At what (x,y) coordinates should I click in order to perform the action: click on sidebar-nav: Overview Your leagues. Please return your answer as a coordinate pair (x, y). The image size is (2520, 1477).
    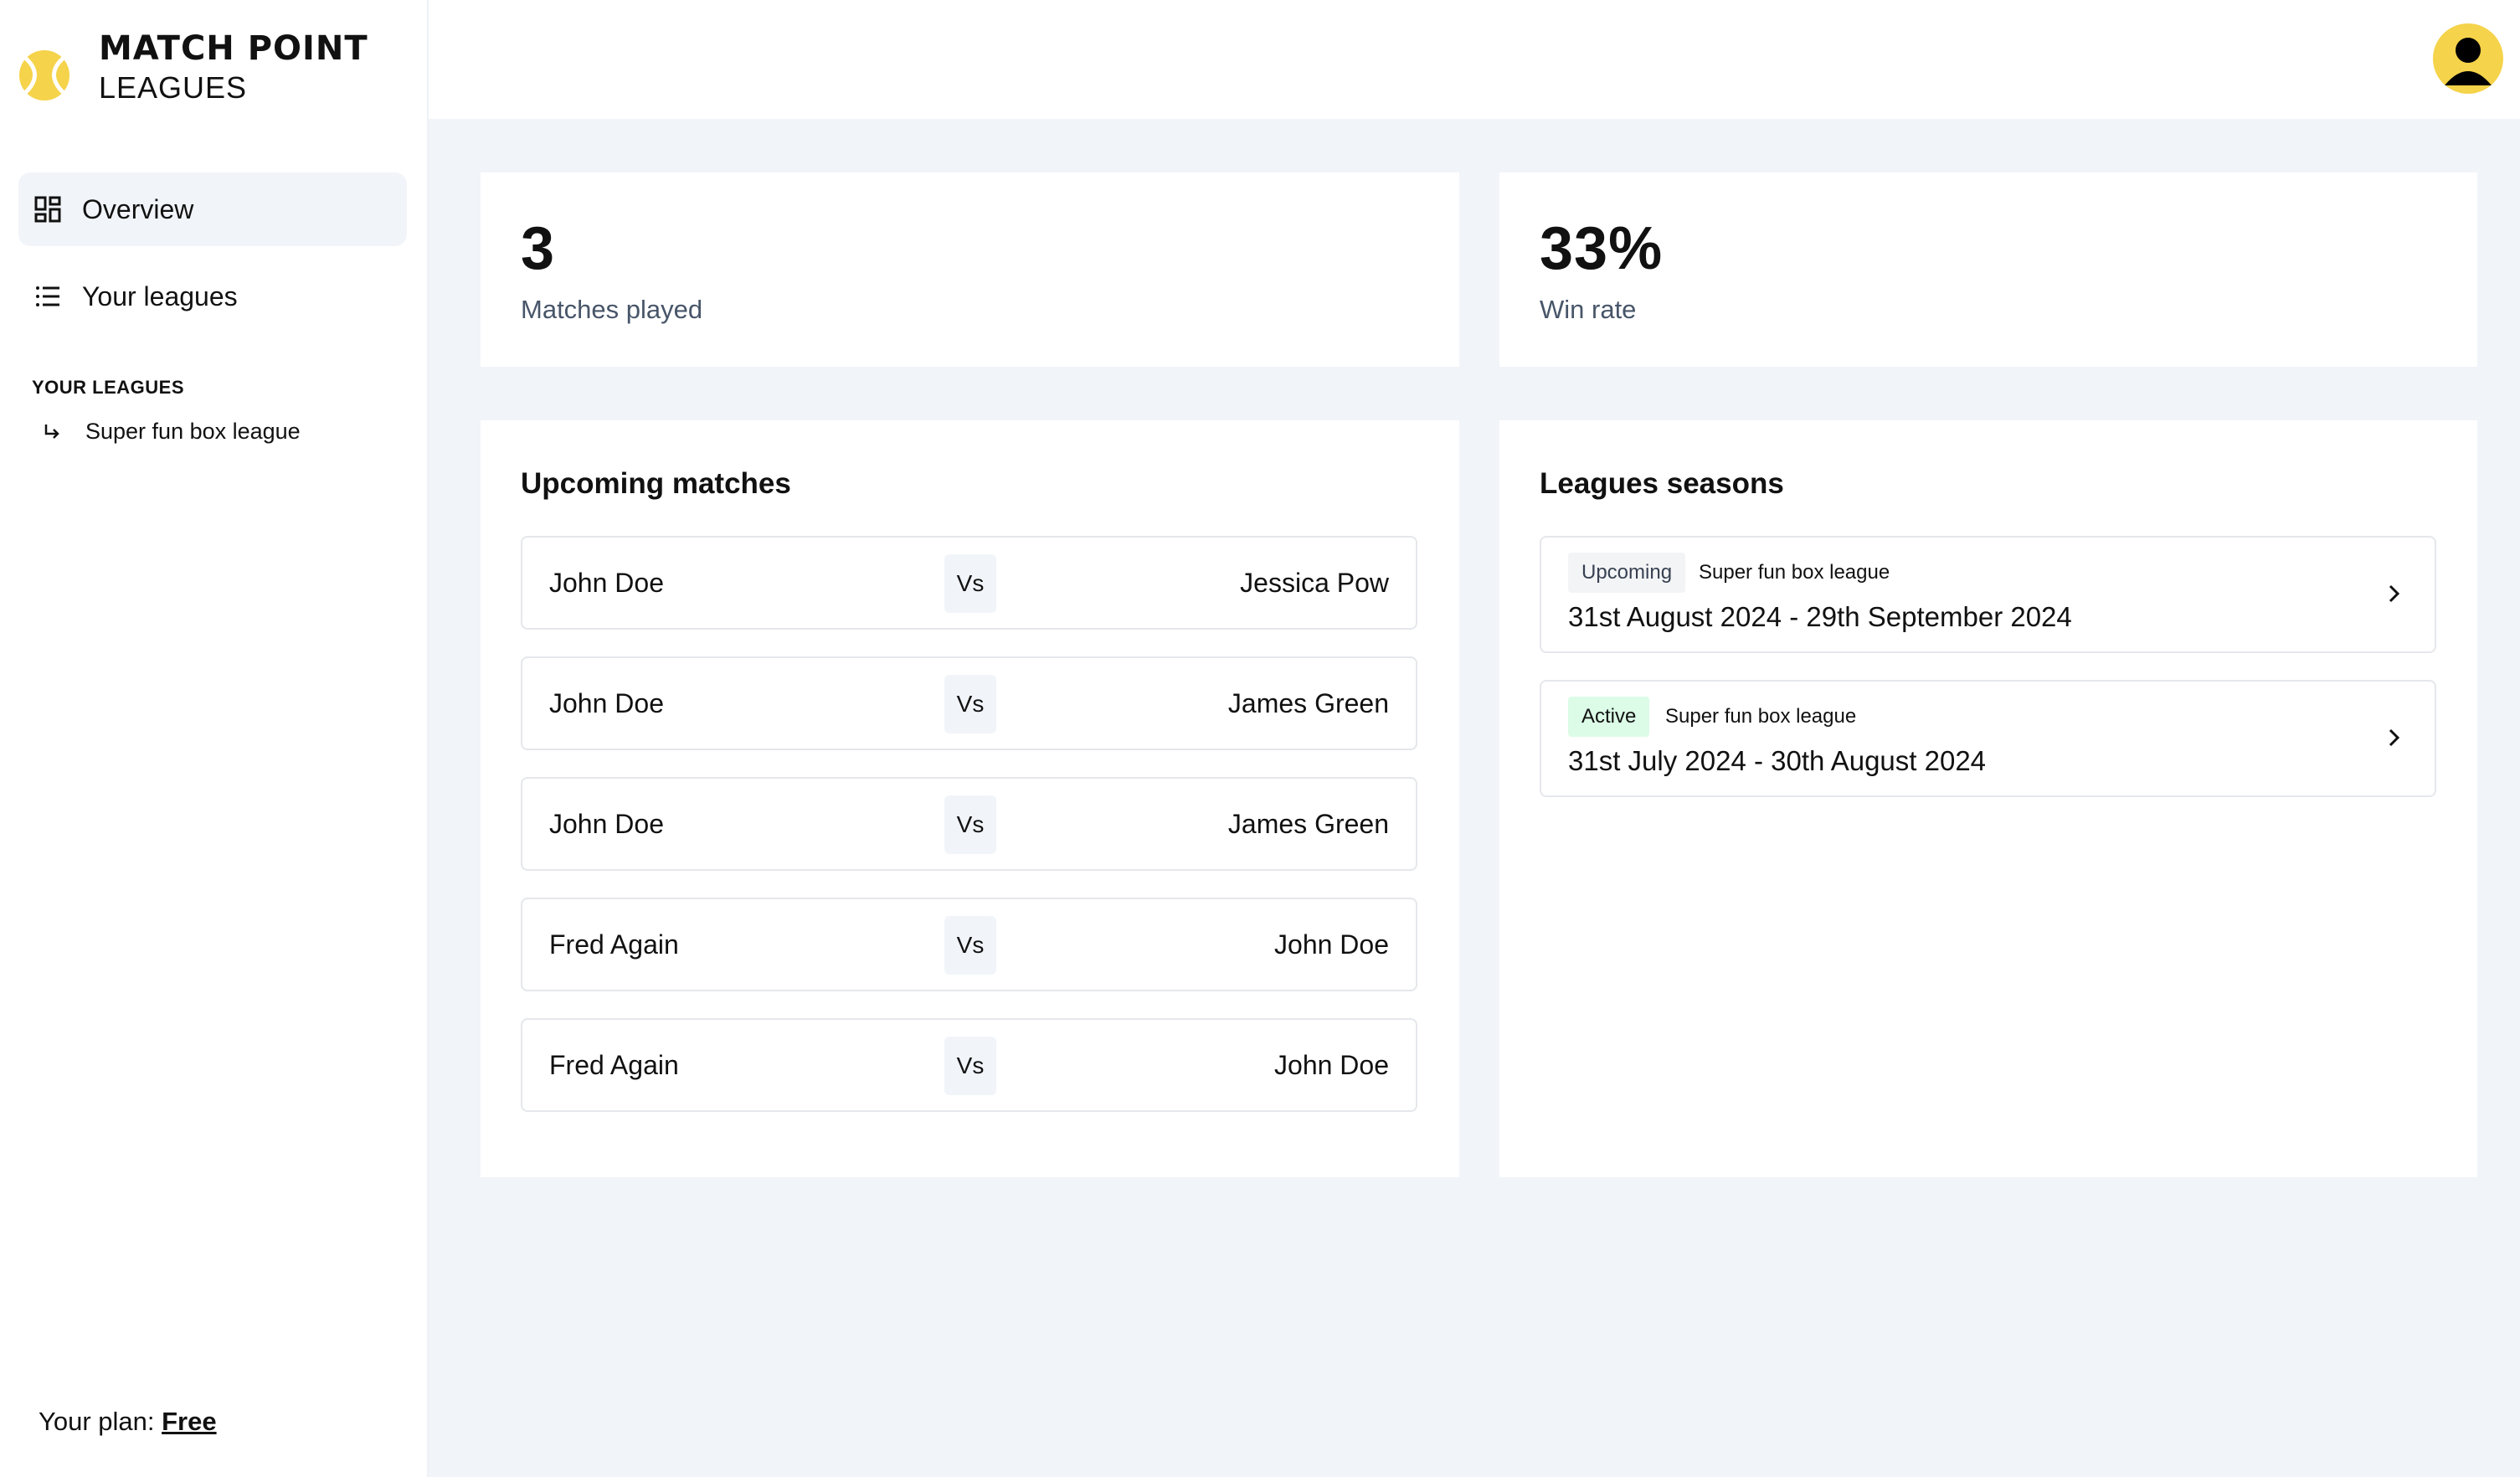
    Looking at the image, I should click on (212, 259).